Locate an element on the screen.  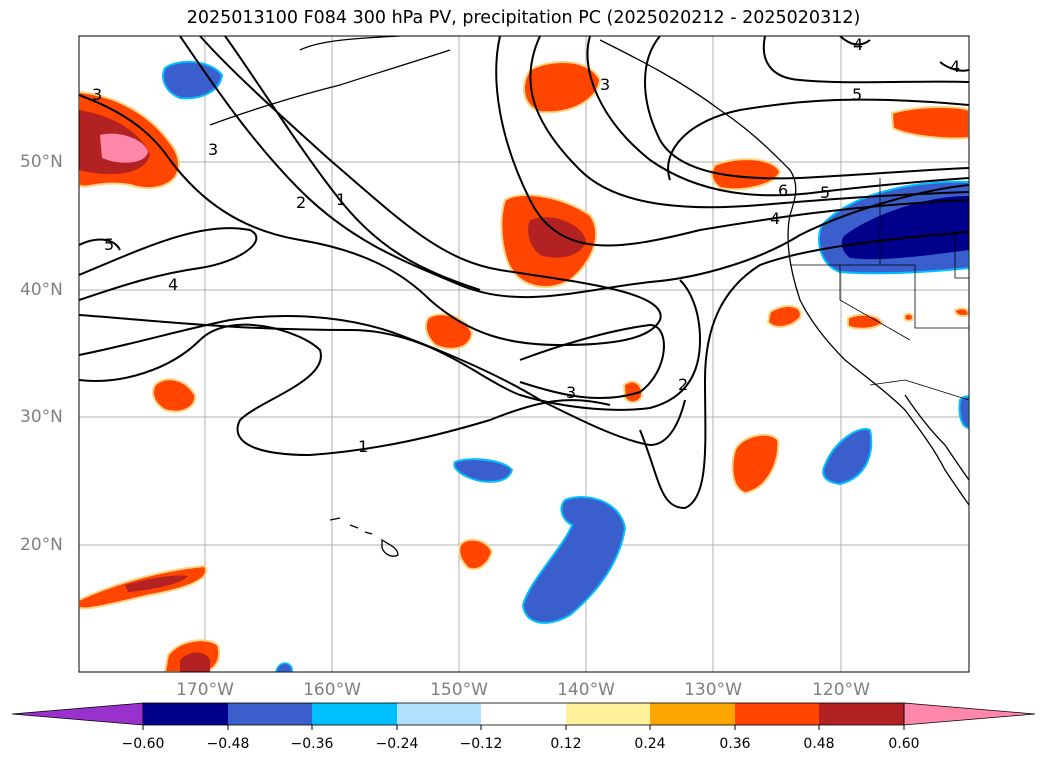
colorbar-tick-label: 0.36 is located at coordinates (735, 744).